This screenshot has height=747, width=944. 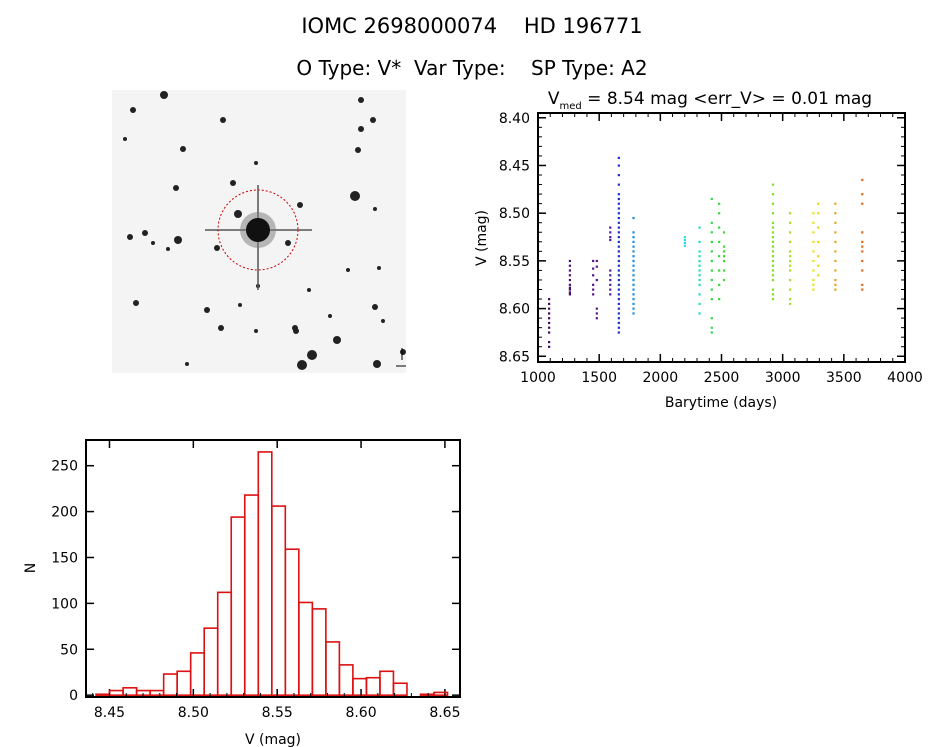 I want to click on page-subtitle: O Type: V* Var Type: SP Type: A2, so click(x=472, y=68).